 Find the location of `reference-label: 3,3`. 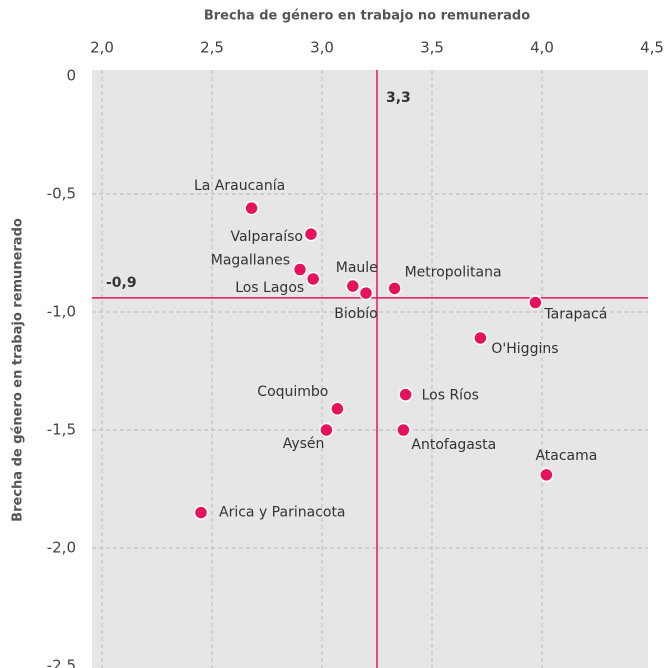

reference-label: 3,3 is located at coordinates (398, 98).